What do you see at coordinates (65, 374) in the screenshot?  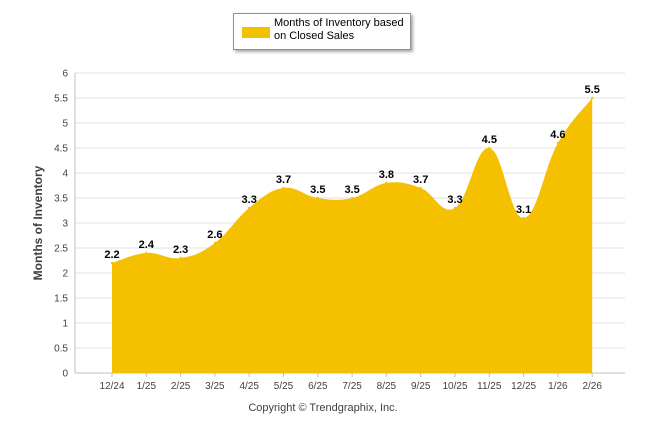 I see `y-tick-label: 0` at bounding box center [65, 374].